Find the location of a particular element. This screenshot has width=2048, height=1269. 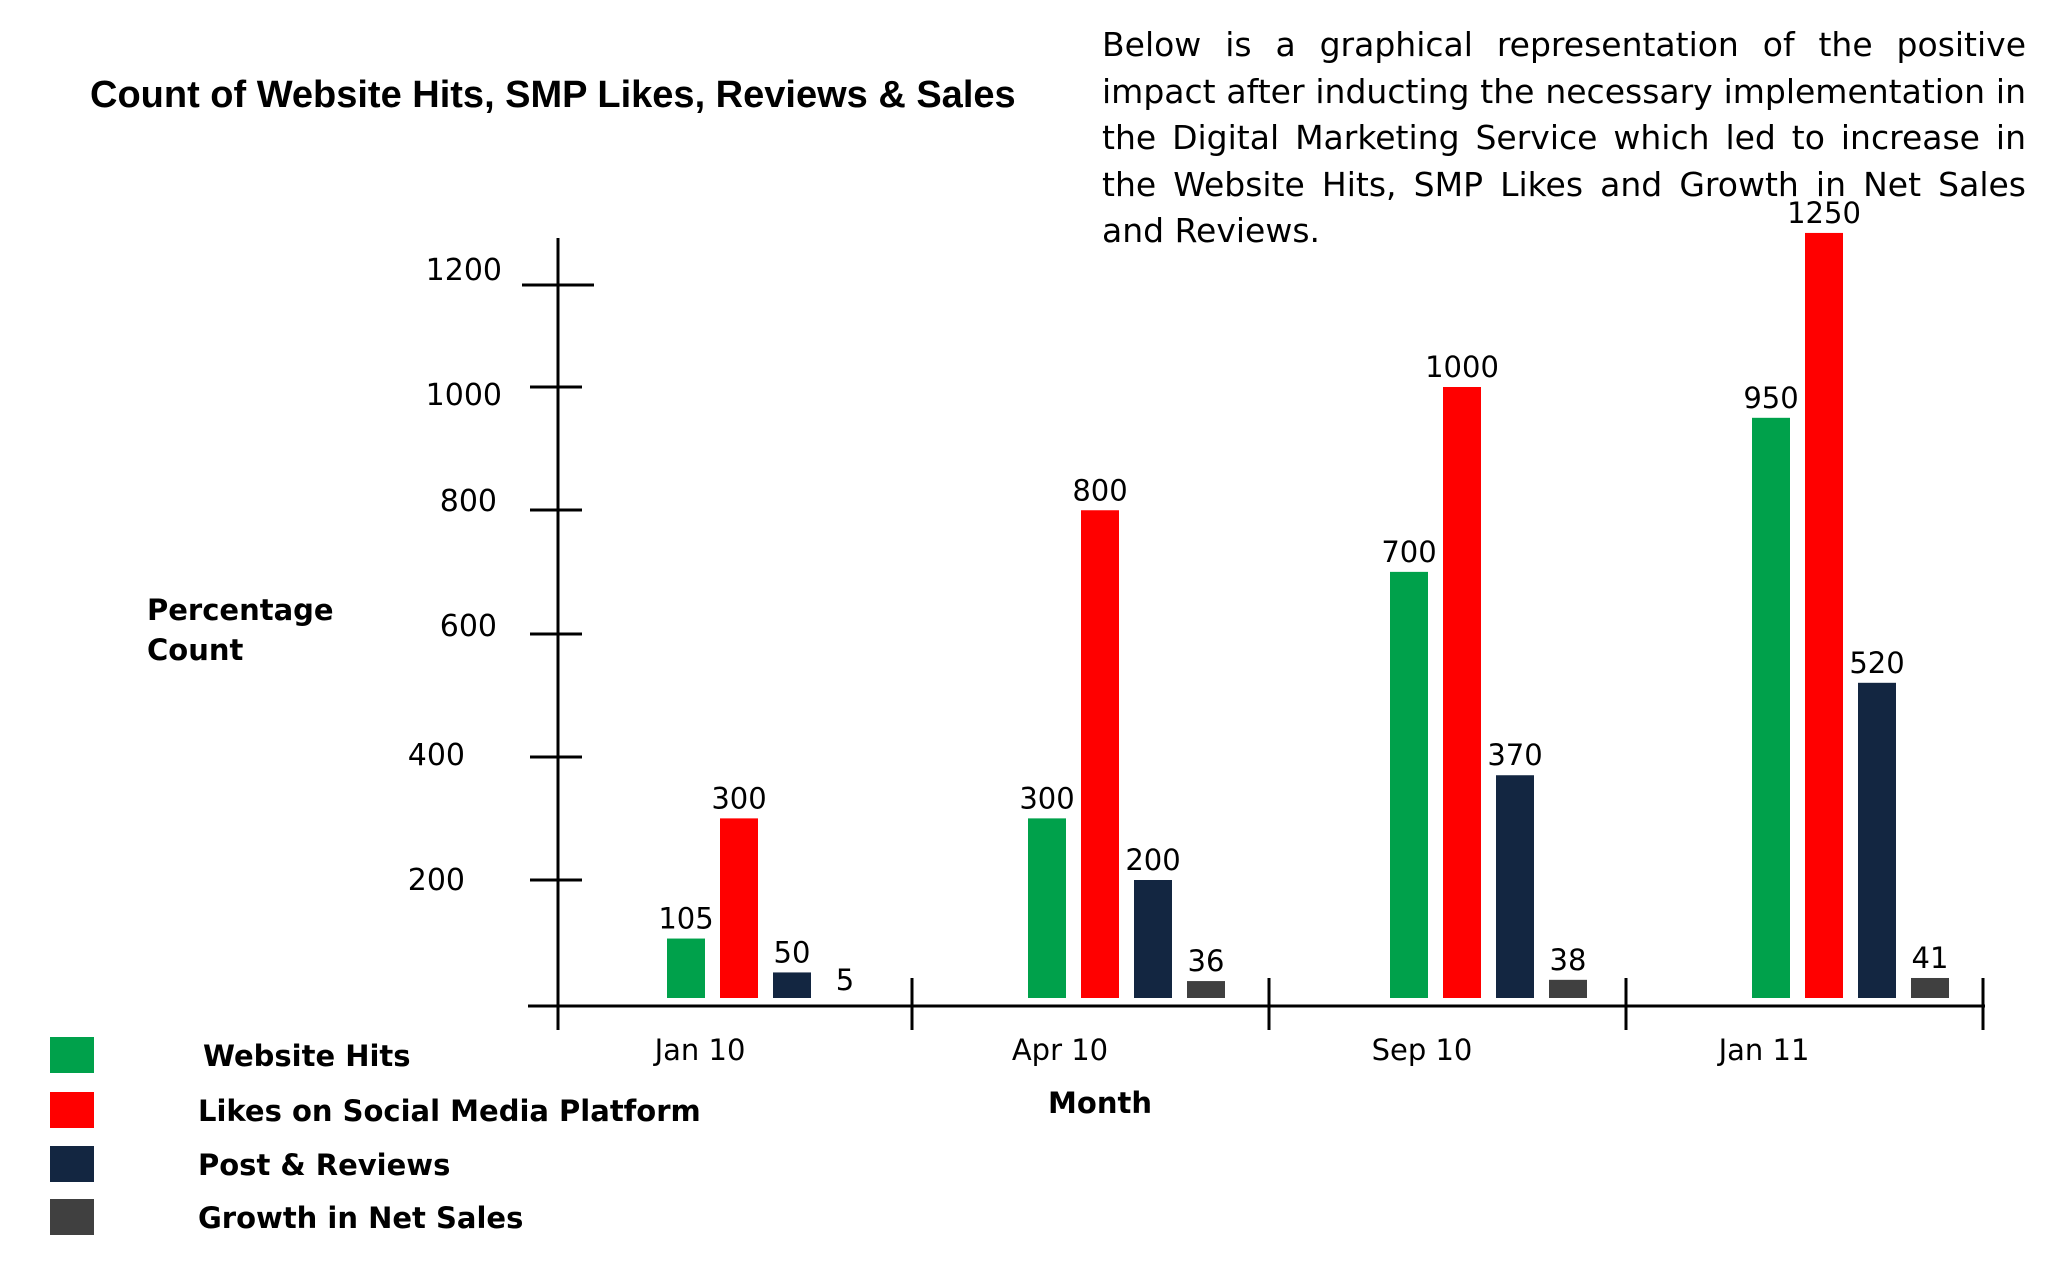

data-label-sep-10-3: 370 is located at coordinates (1514, 755).